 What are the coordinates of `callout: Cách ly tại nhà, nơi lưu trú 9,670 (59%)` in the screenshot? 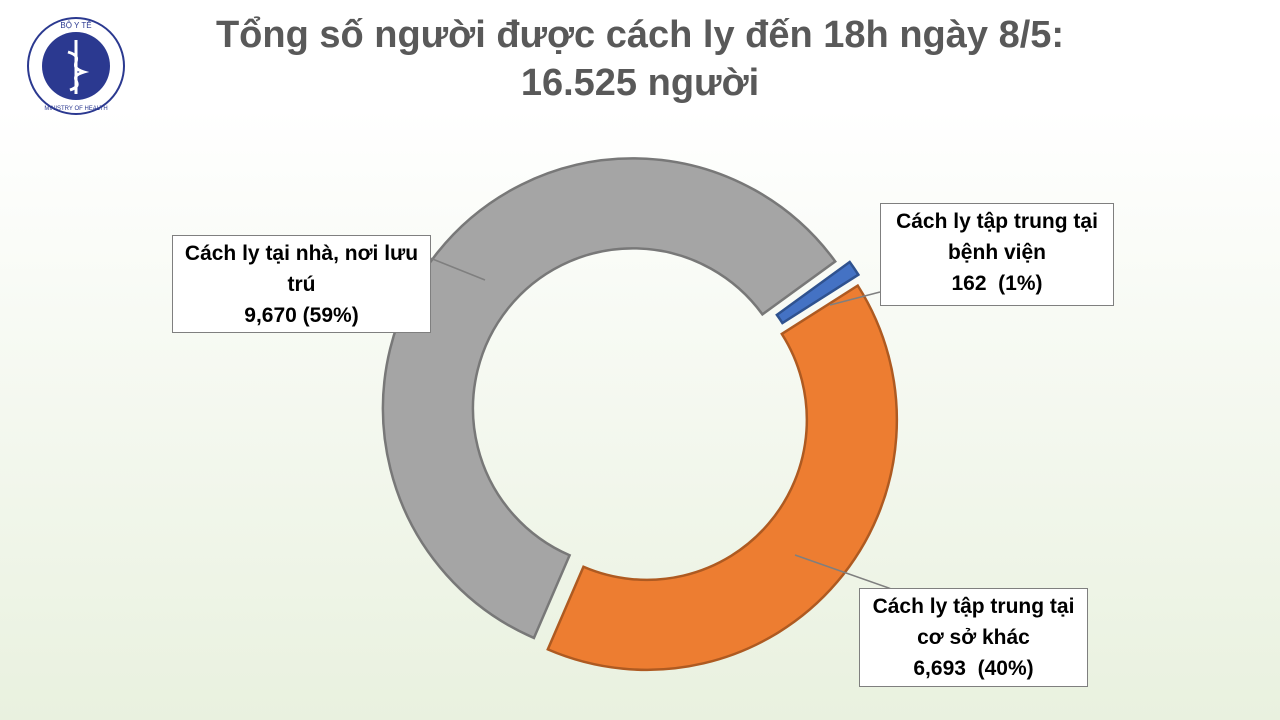 It's located at (301, 284).